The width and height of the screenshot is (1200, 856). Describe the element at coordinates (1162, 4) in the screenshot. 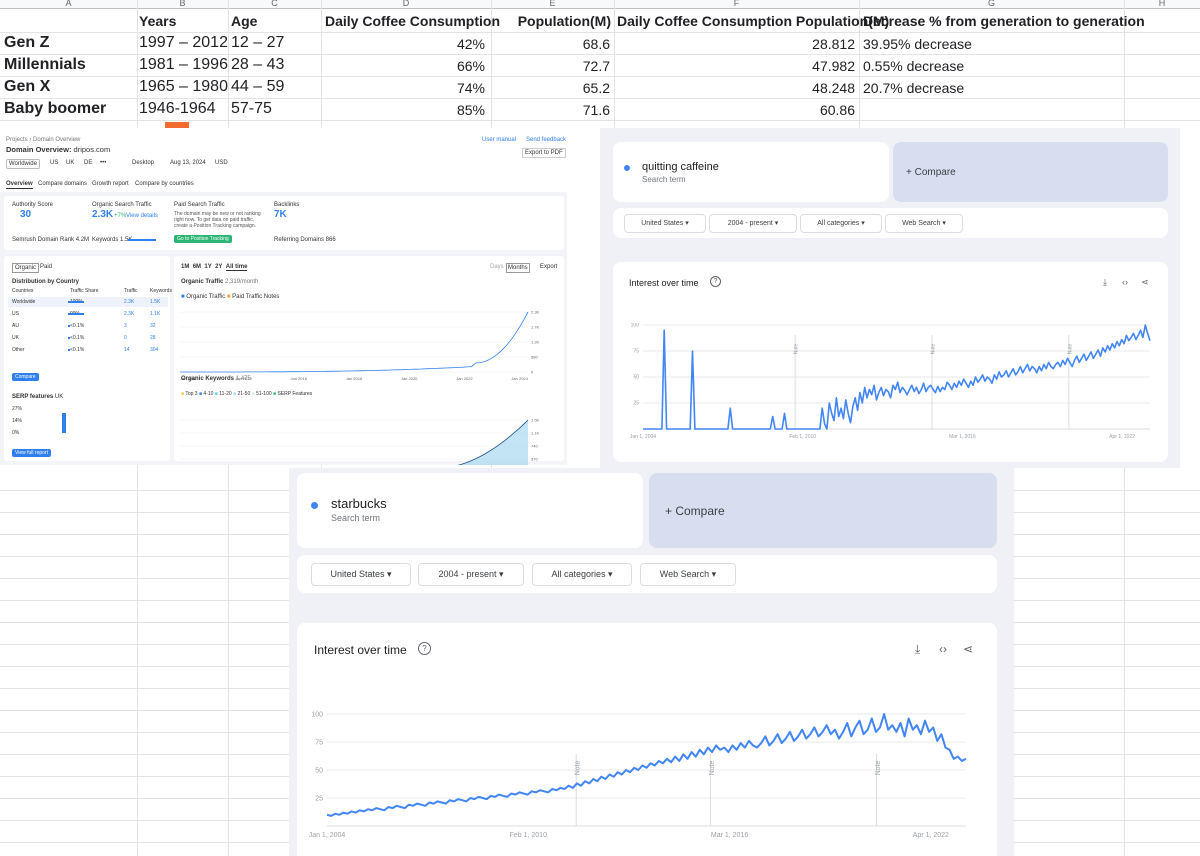

I see `column-header-h: H` at that location.